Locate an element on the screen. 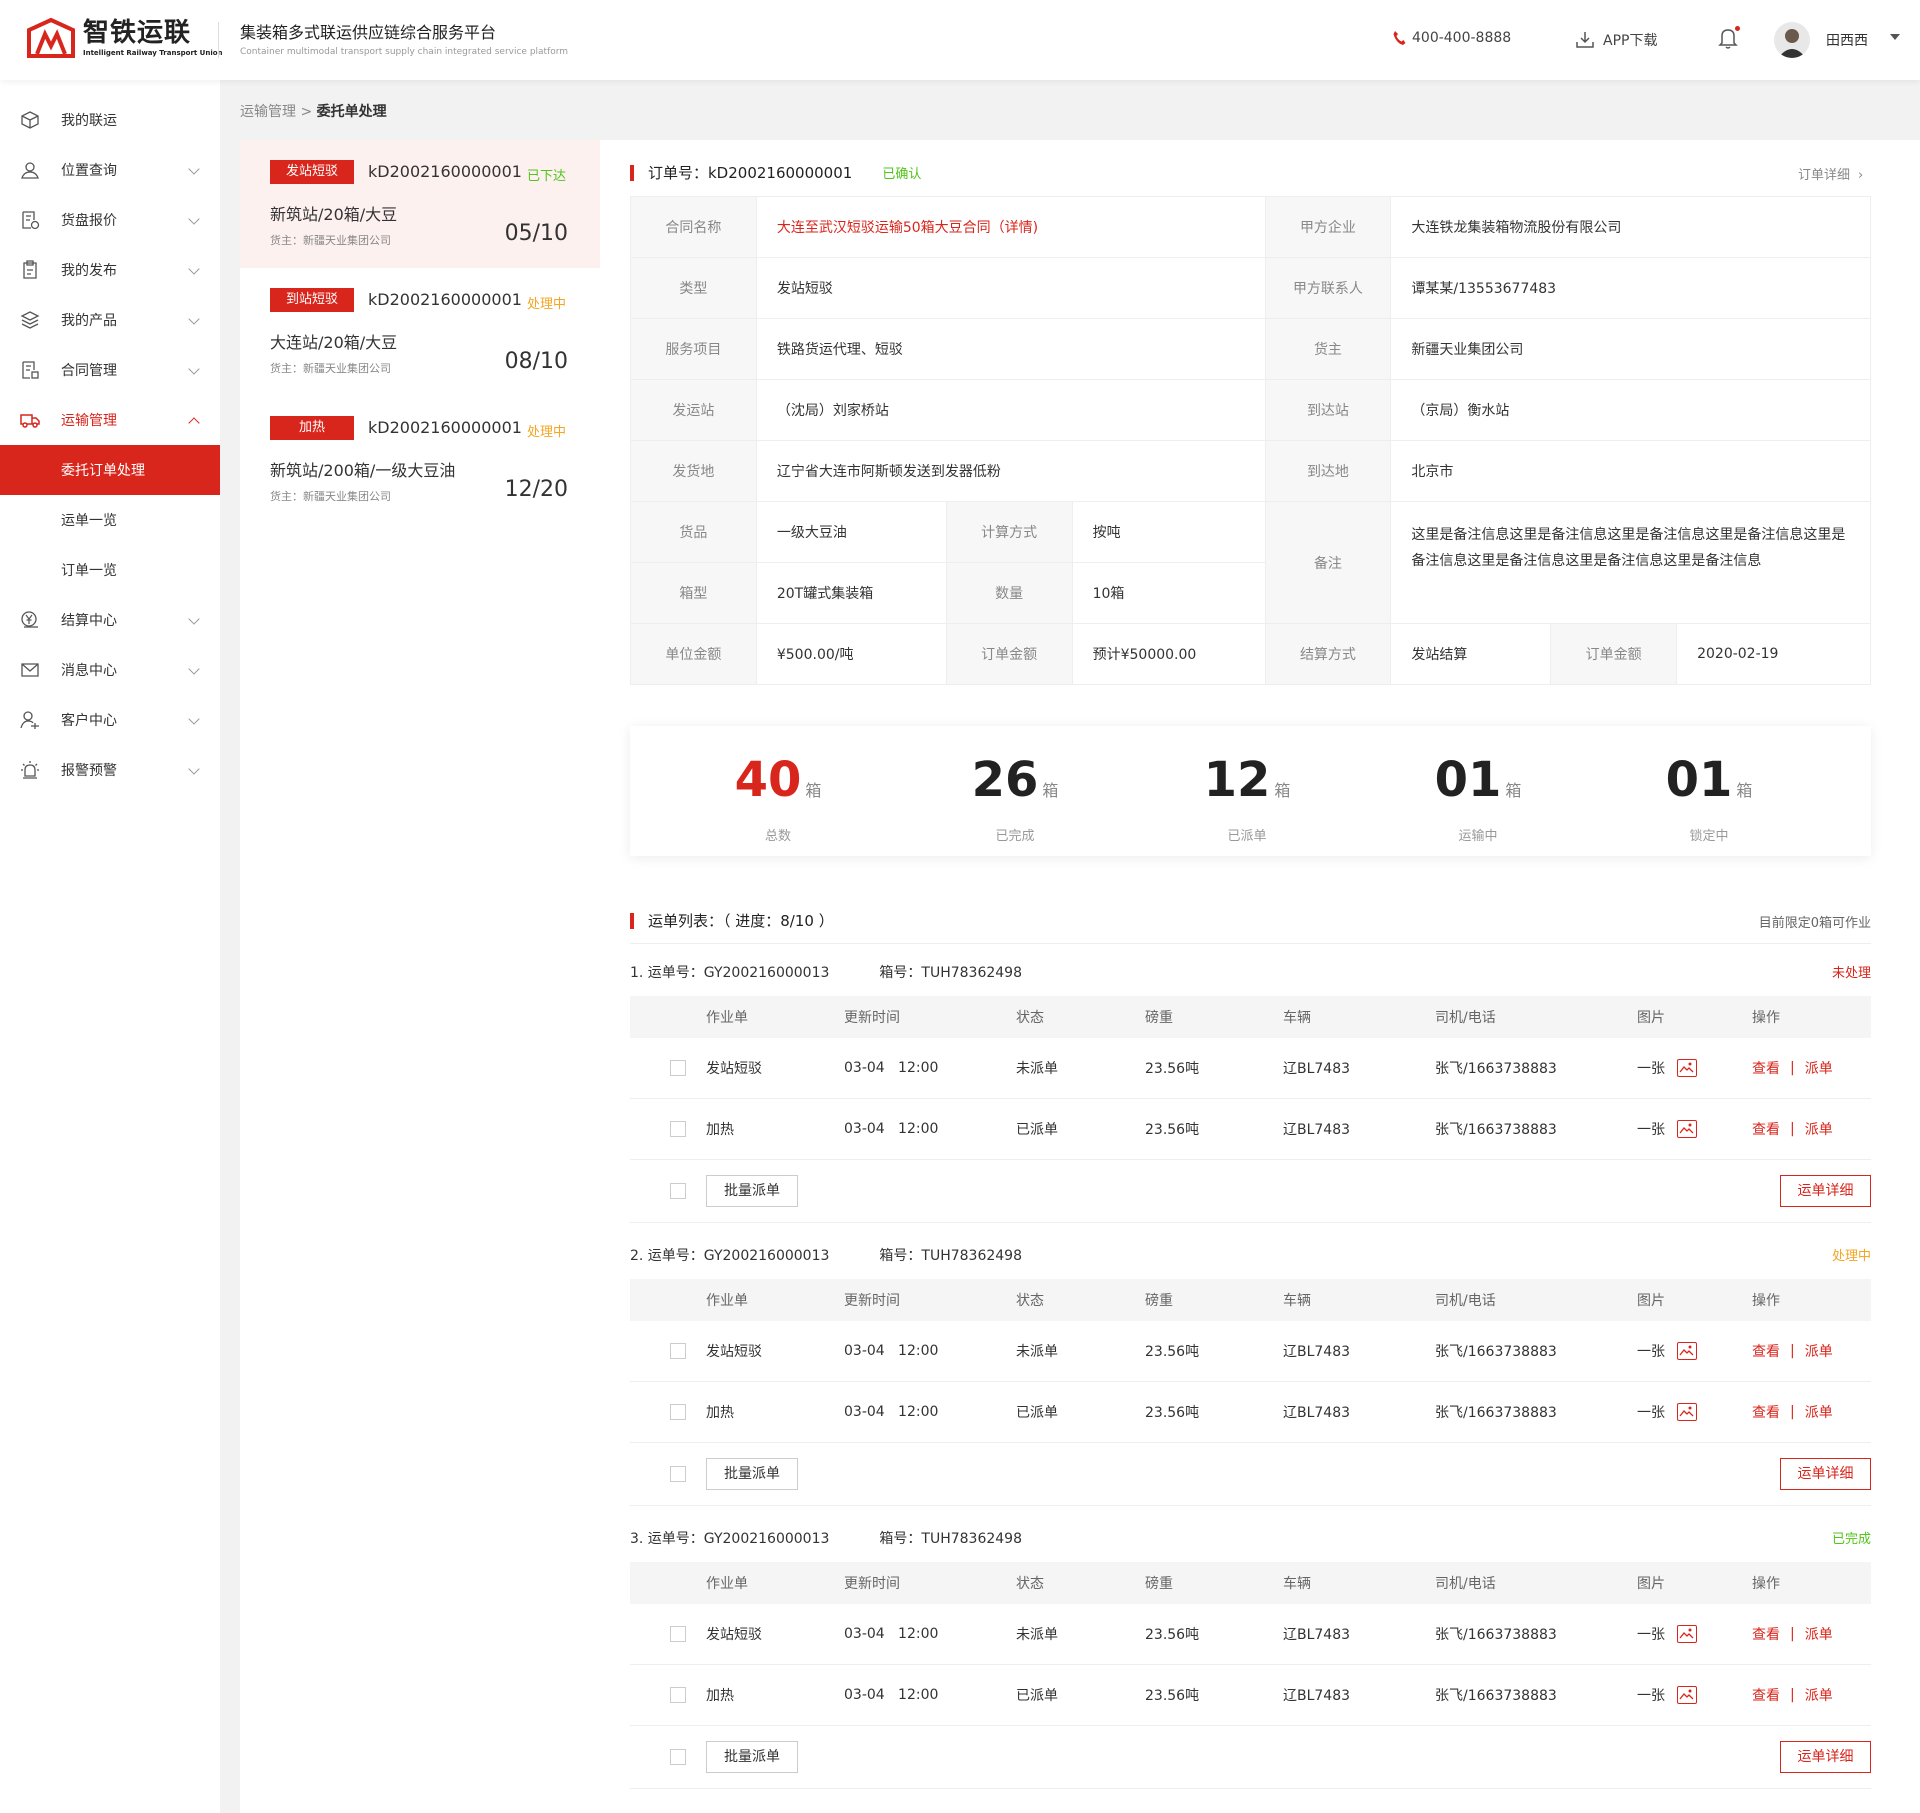 This screenshot has width=1920, height=1813. map-pin-icon is located at coordinates (30, 170).